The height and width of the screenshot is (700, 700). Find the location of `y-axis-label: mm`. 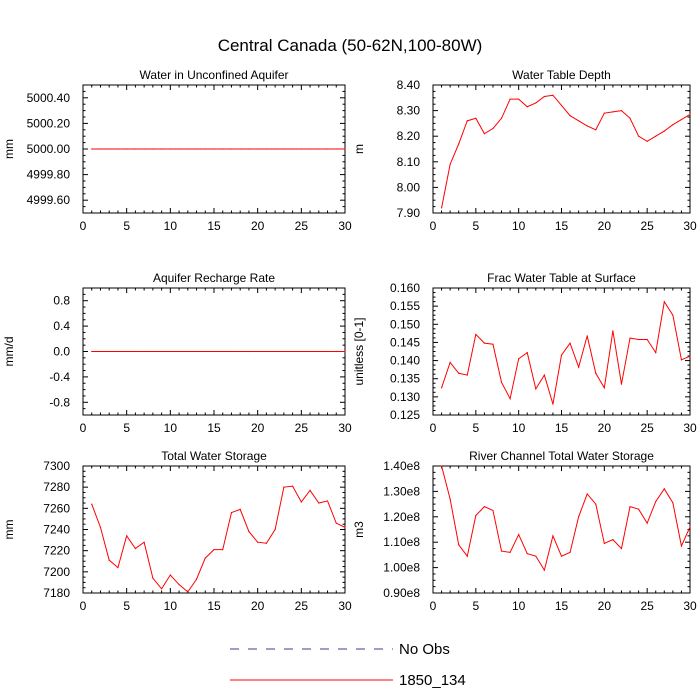

y-axis-label: mm is located at coordinates (9, 530).